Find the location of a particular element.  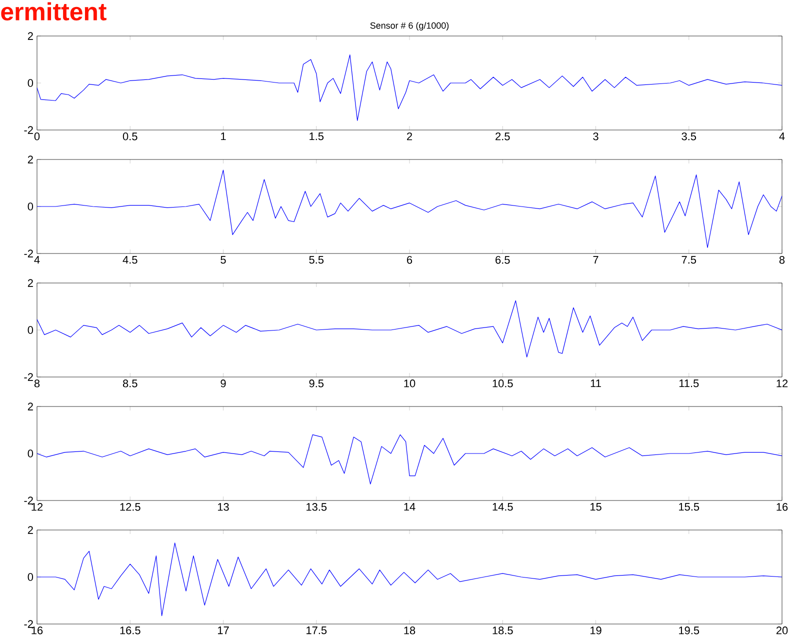

x-tick-label: 1 is located at coordinates (223, 136).